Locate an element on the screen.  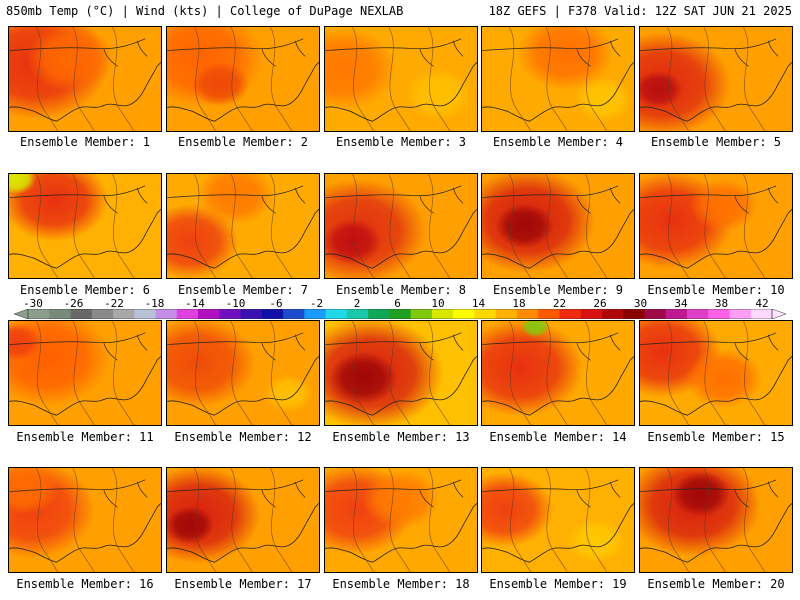
member-label: Ensemble Member: 14 is located at coordinates (558, 437).